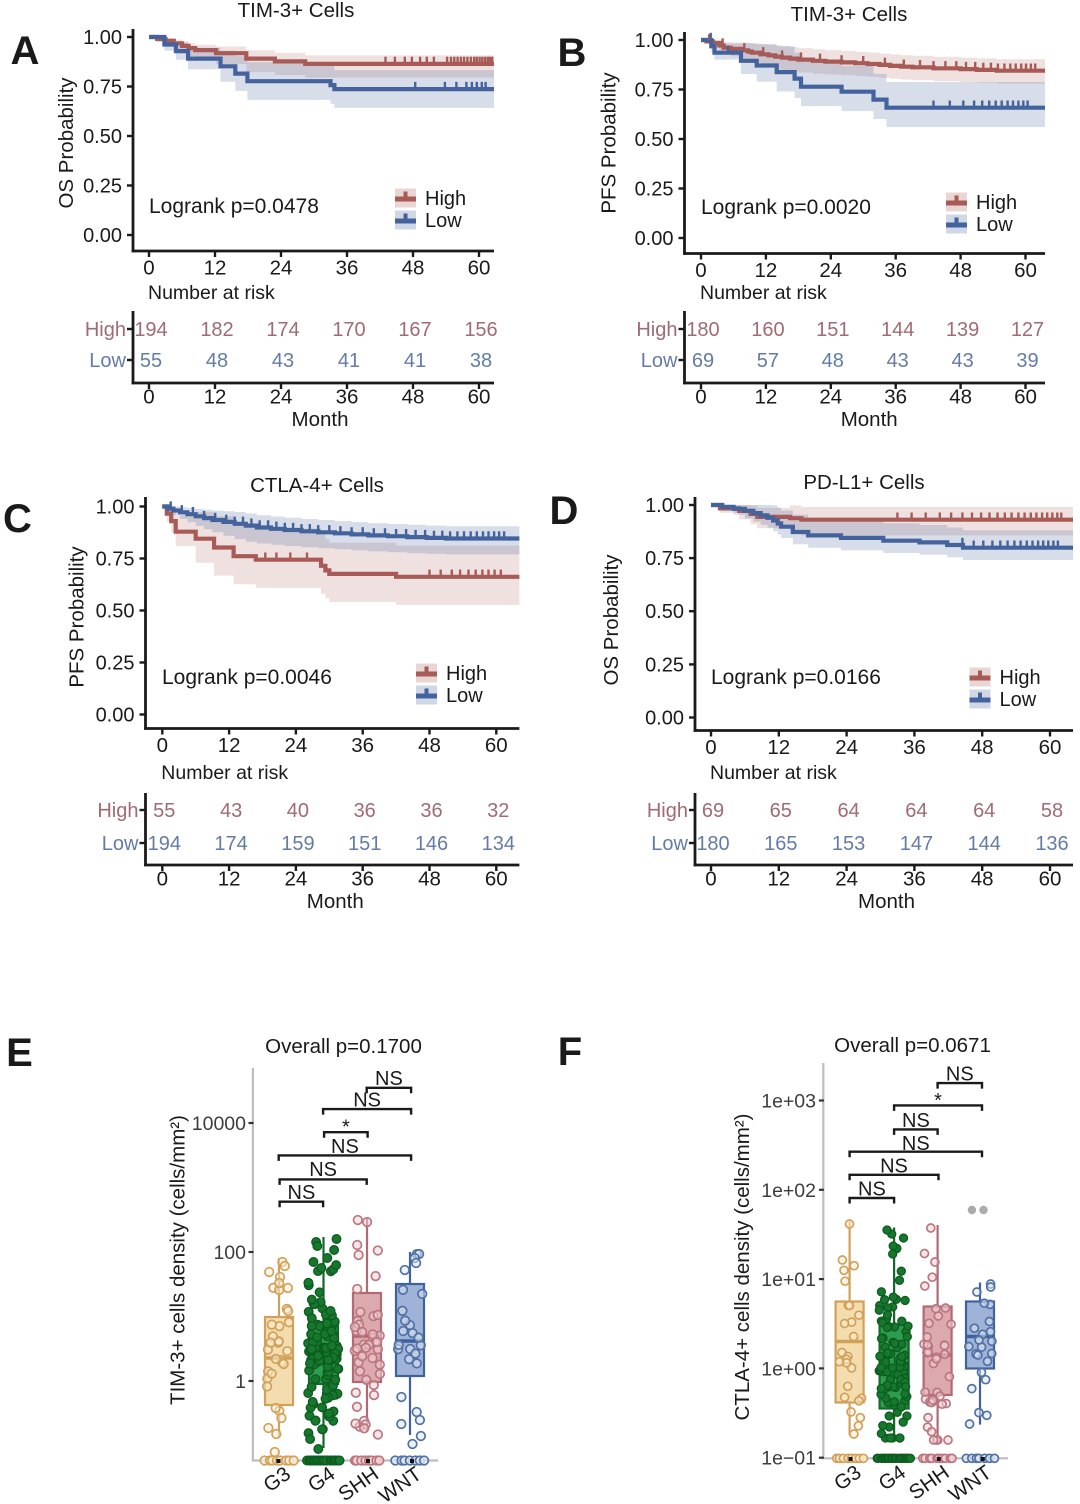 The width and height of the screenshot is (1080, 1504). What do you see at coordinates (962, 330) in the screenshot?
I see `svg-text: 139` at bounding box center [962, 330].